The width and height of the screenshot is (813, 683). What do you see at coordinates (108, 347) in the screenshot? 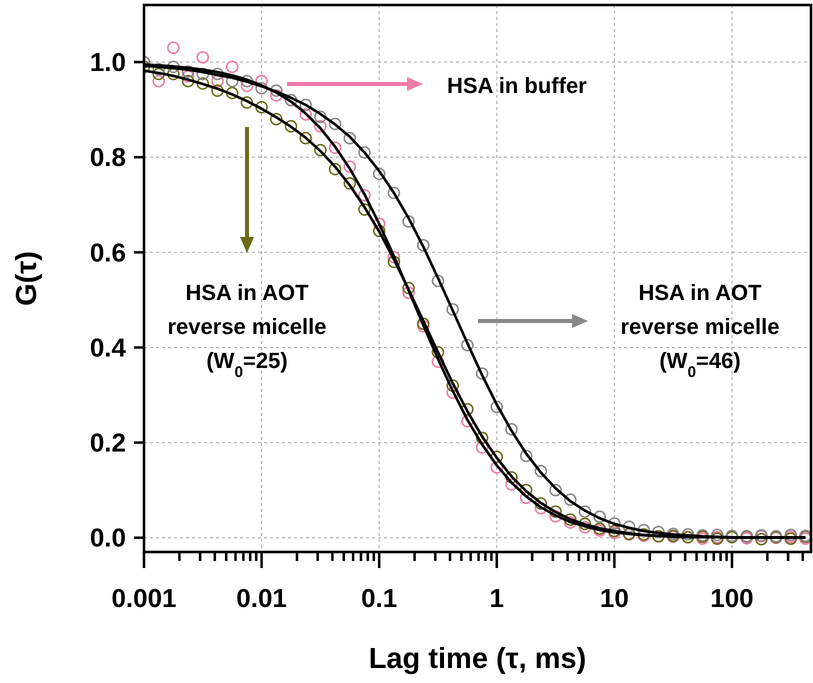
I see `y-tick-label: 0.4` at bounding box center [108, 347].